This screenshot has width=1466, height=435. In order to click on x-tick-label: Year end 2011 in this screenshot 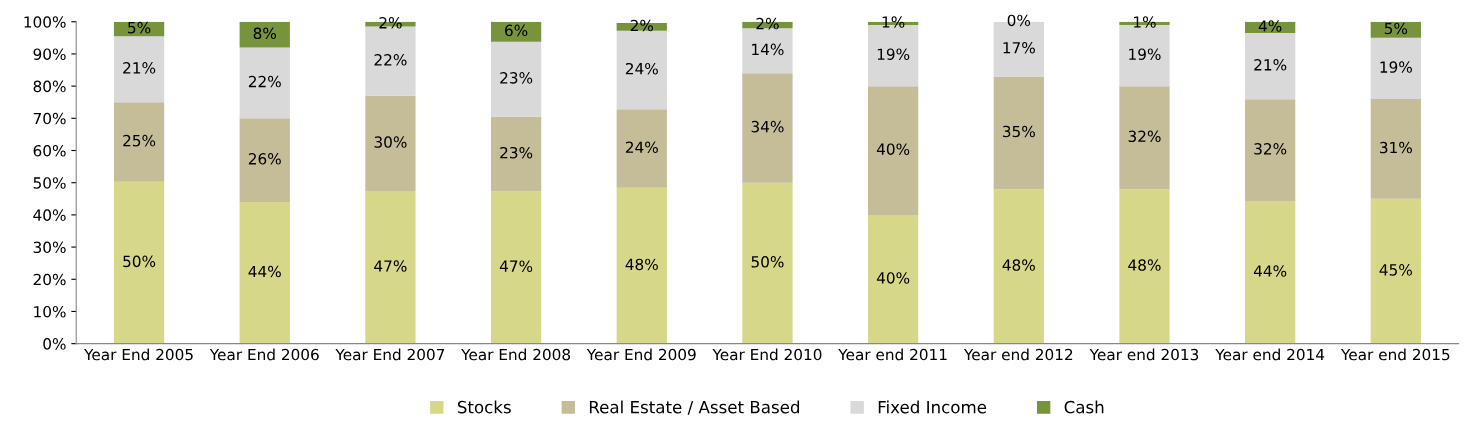, I will do `click(892, 354)`.